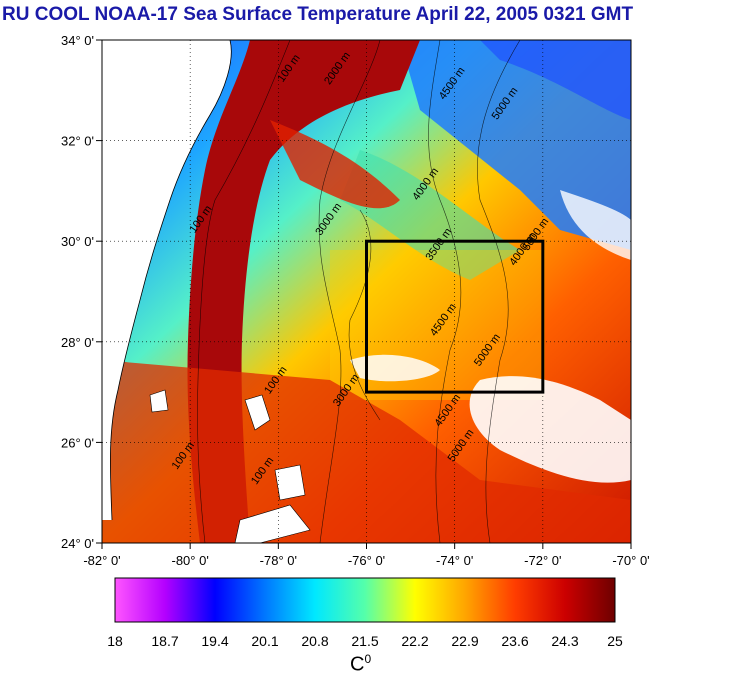  I want to click on colorbar-unit-label: C0, so click(361, 664).